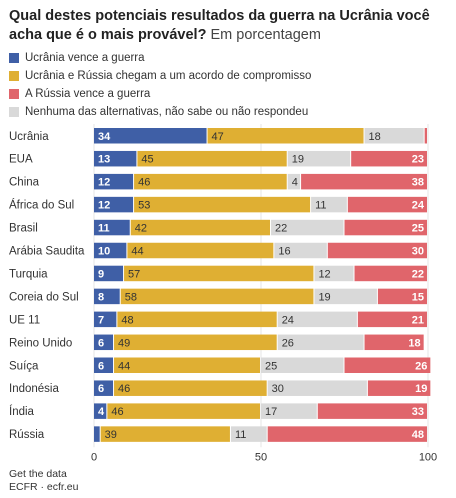  I want to click on data-label: 6, so click(101, 343).